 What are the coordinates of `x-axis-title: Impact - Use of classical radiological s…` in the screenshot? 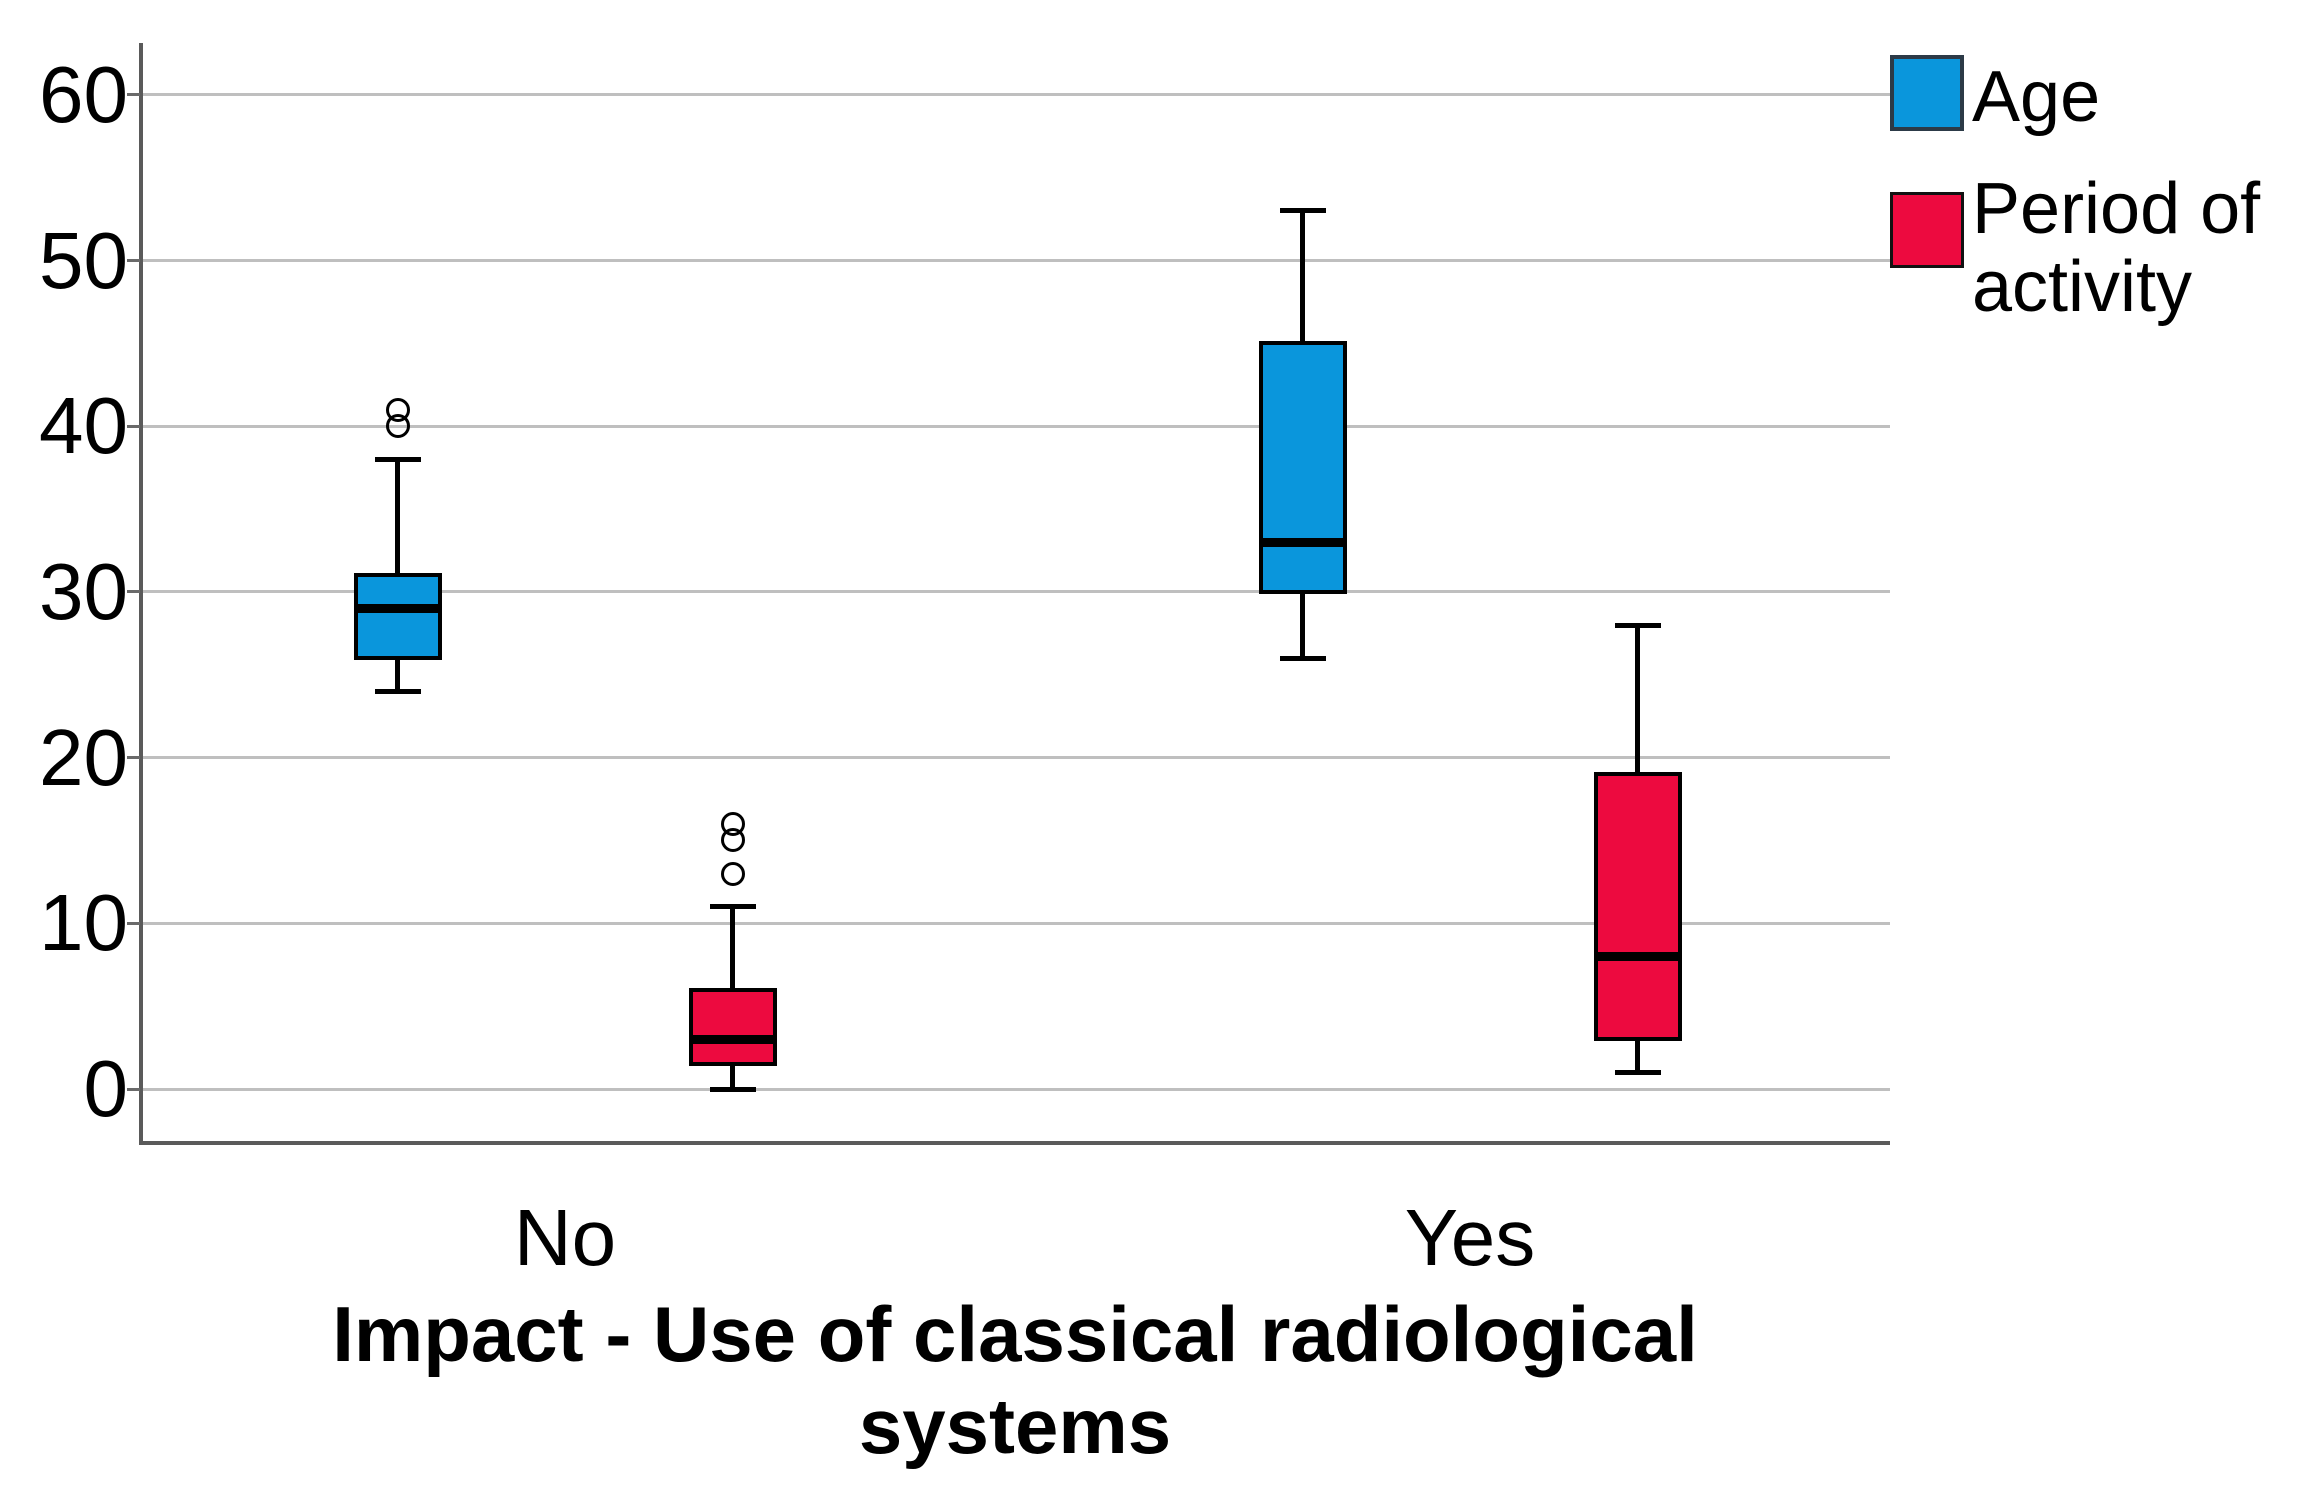 It's located at (1015, 1380).